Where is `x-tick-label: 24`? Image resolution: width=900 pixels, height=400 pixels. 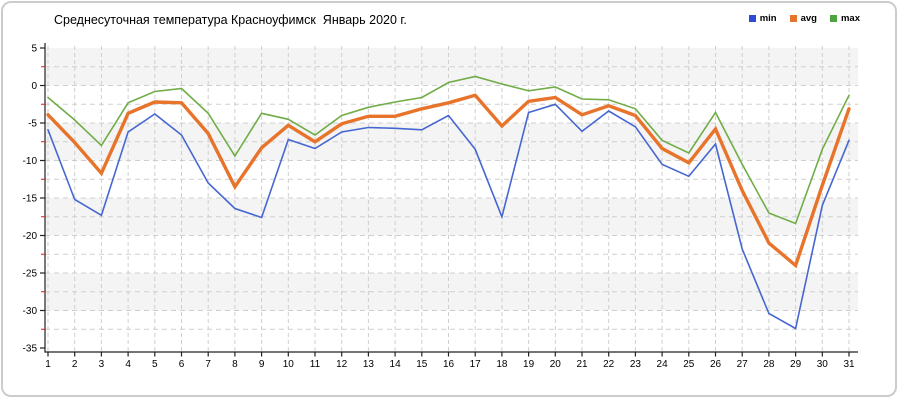
x-tick-label: 24 is located at coordinates (663, 364).